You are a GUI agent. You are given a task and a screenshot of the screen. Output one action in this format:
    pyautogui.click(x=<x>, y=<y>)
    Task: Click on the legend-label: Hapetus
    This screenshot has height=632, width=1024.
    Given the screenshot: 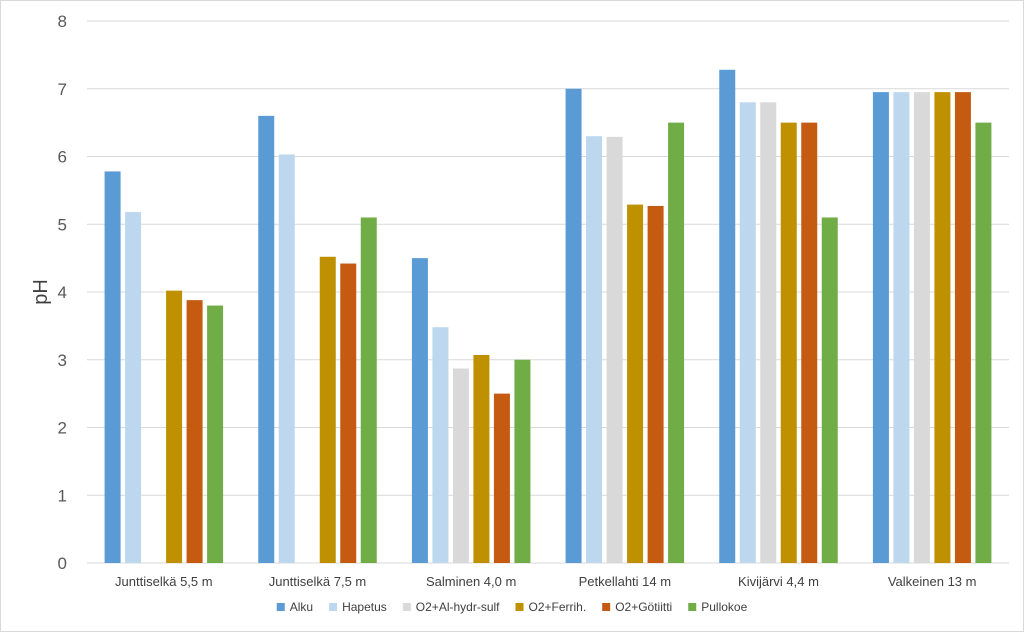 What is the action you would take?
    pyautogui.click(x=364, y=607)
    